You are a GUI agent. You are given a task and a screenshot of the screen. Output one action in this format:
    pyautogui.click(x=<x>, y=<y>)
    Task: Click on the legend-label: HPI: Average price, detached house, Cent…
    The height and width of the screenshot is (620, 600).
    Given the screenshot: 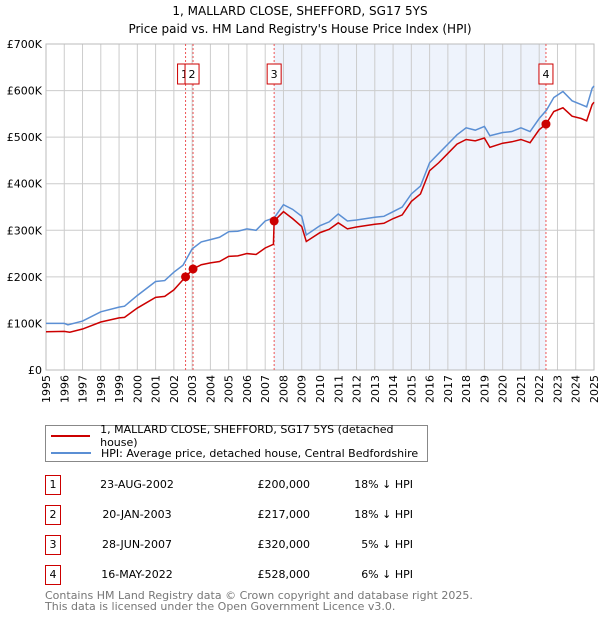 What is the action you would take?
    pyautogui.click(x=260, y=453)
    